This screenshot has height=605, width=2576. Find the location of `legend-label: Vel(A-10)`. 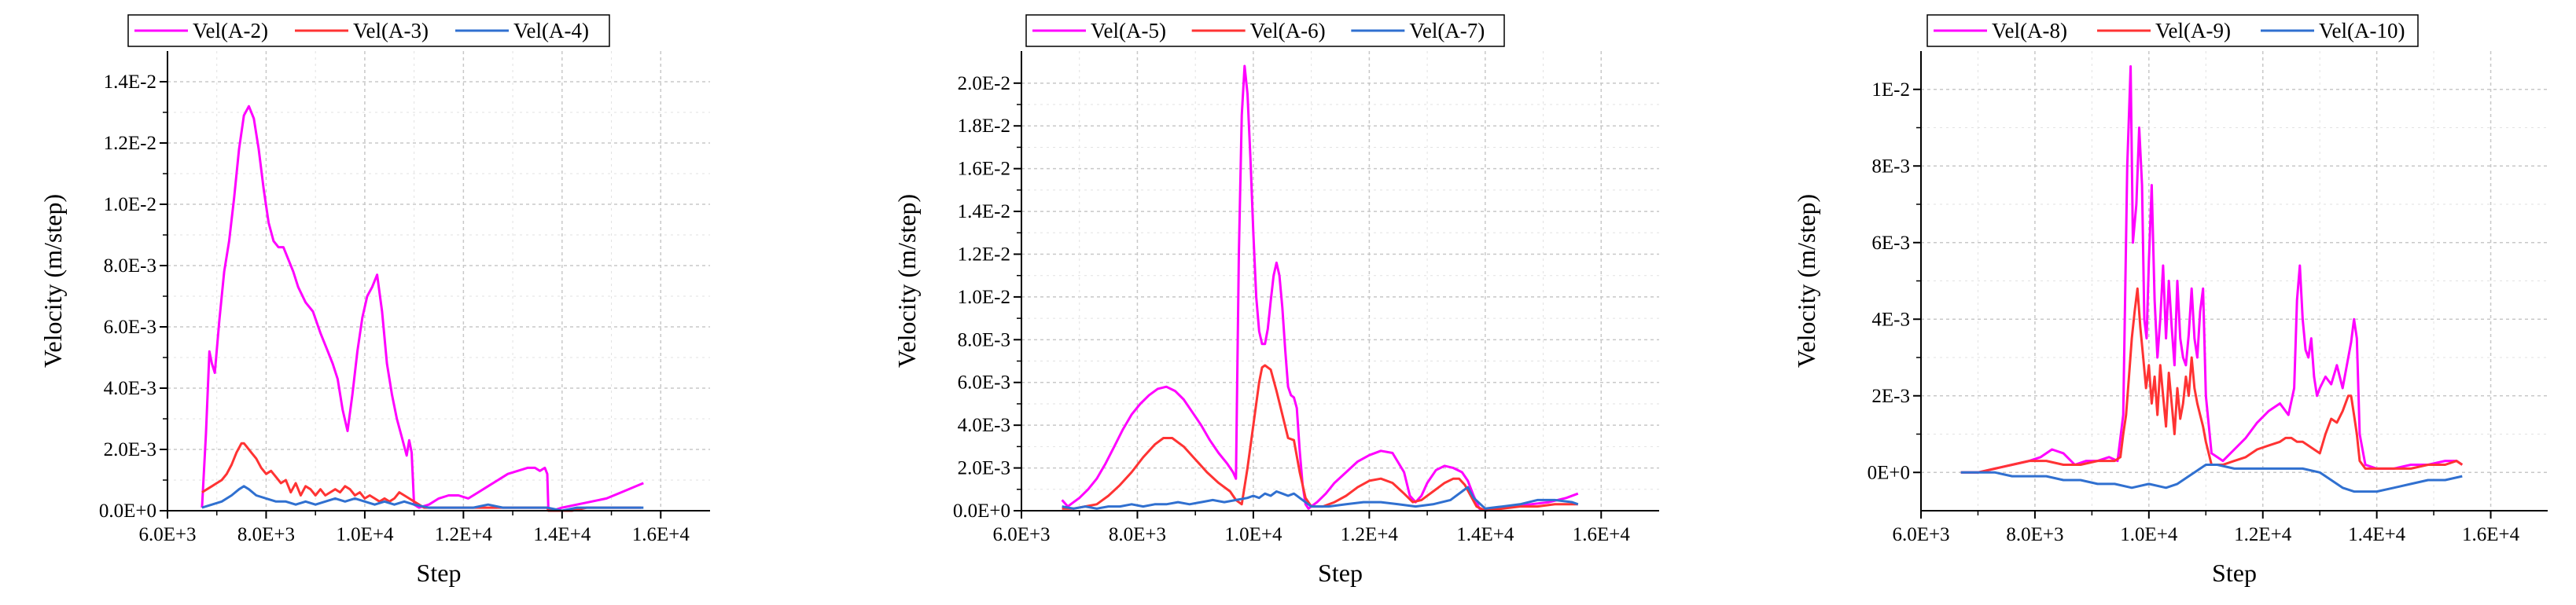

legend-label: Vel(A-10) is located at coordinates (2362, 30).